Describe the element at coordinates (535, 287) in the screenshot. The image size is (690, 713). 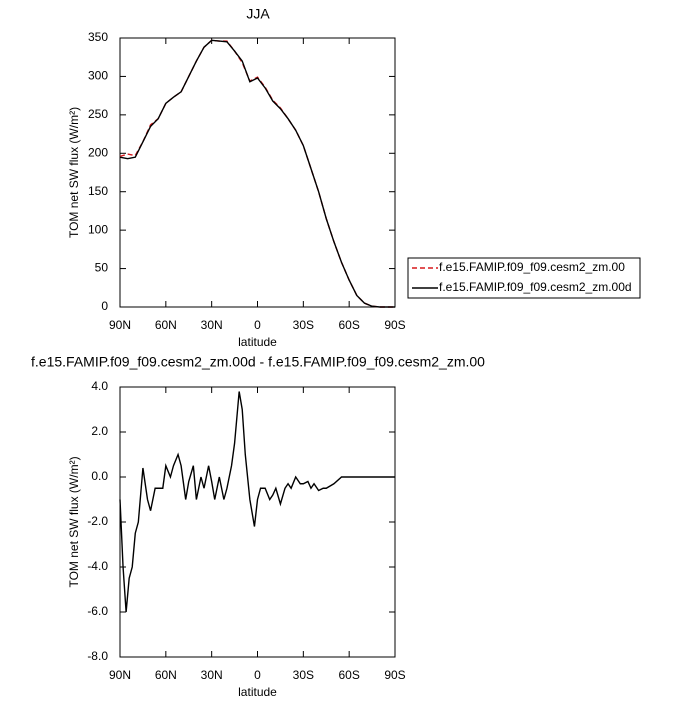
I see `legend-label: f.e15.FAMIP.f09_f09.cesm2_zm.00d` at that location.